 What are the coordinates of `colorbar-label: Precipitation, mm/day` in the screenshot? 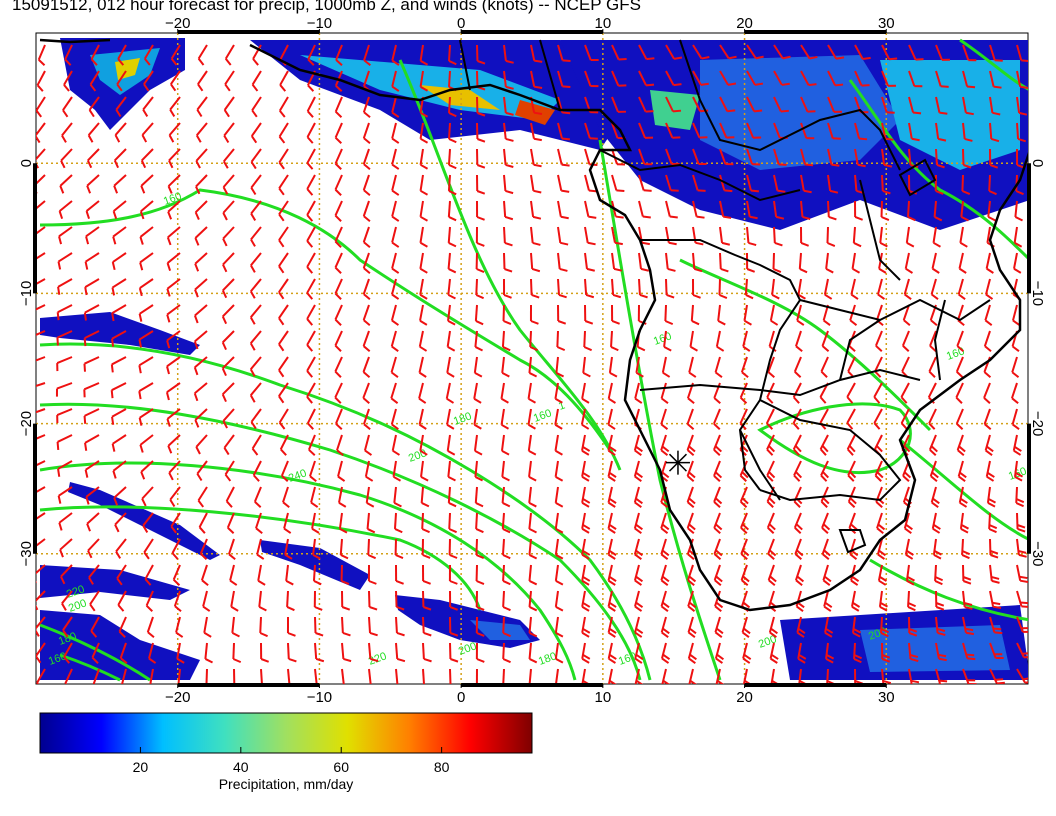 It's located at (286, 784).